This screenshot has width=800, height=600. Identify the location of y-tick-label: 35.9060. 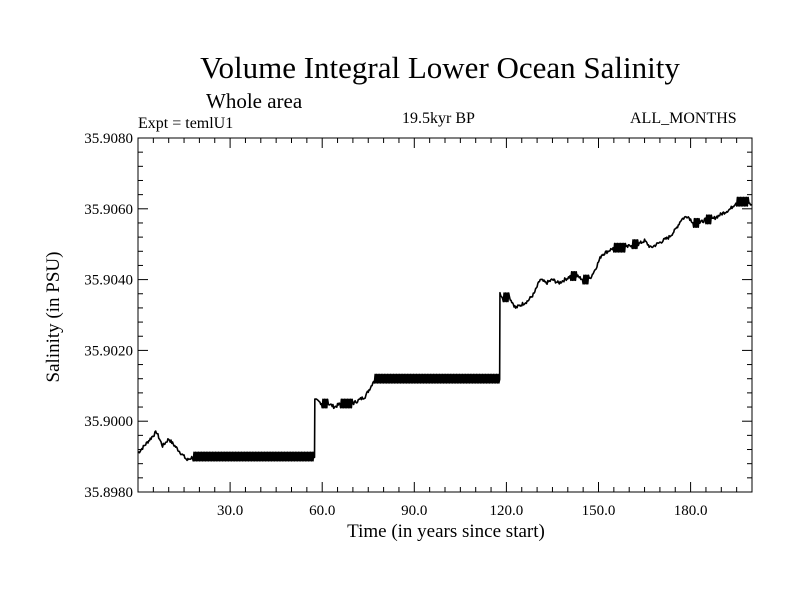
(108, 210).